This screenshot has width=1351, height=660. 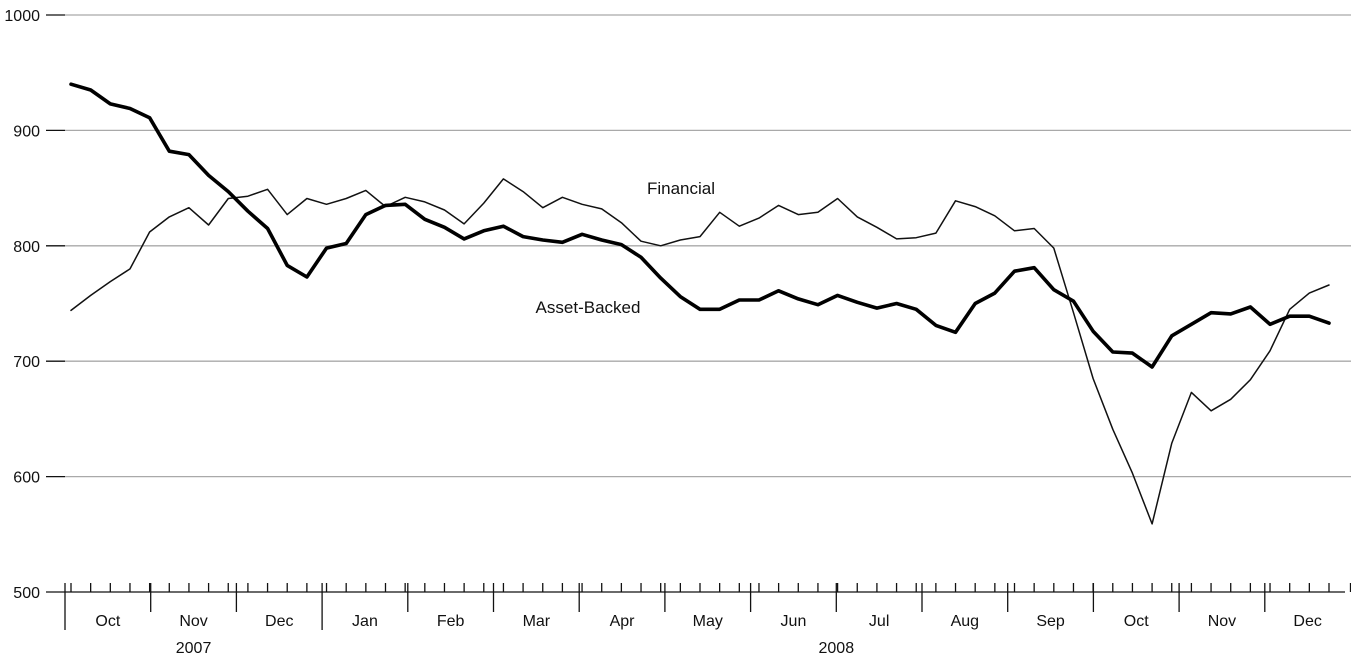 What do you see at coordinates (22, 16) in the screenshot?
I see `y-tick-label: 1000` at bounding box center [22, 16].